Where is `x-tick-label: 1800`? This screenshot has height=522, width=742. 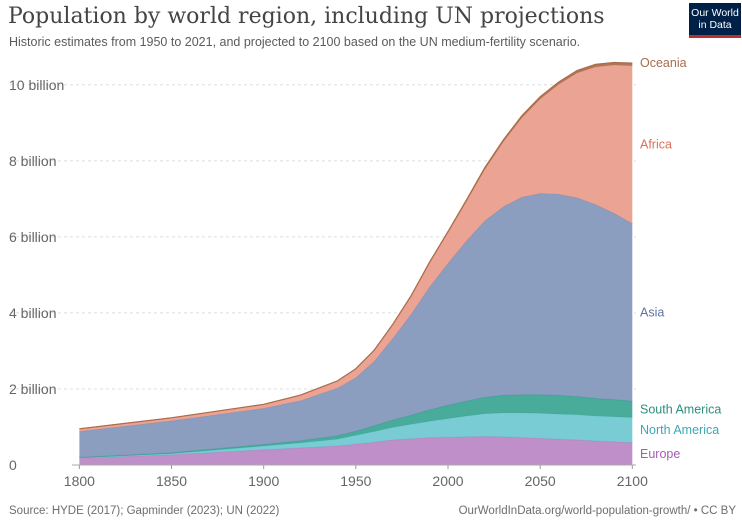
x-tick-label: 1800 is located at coordinates (79, 481).